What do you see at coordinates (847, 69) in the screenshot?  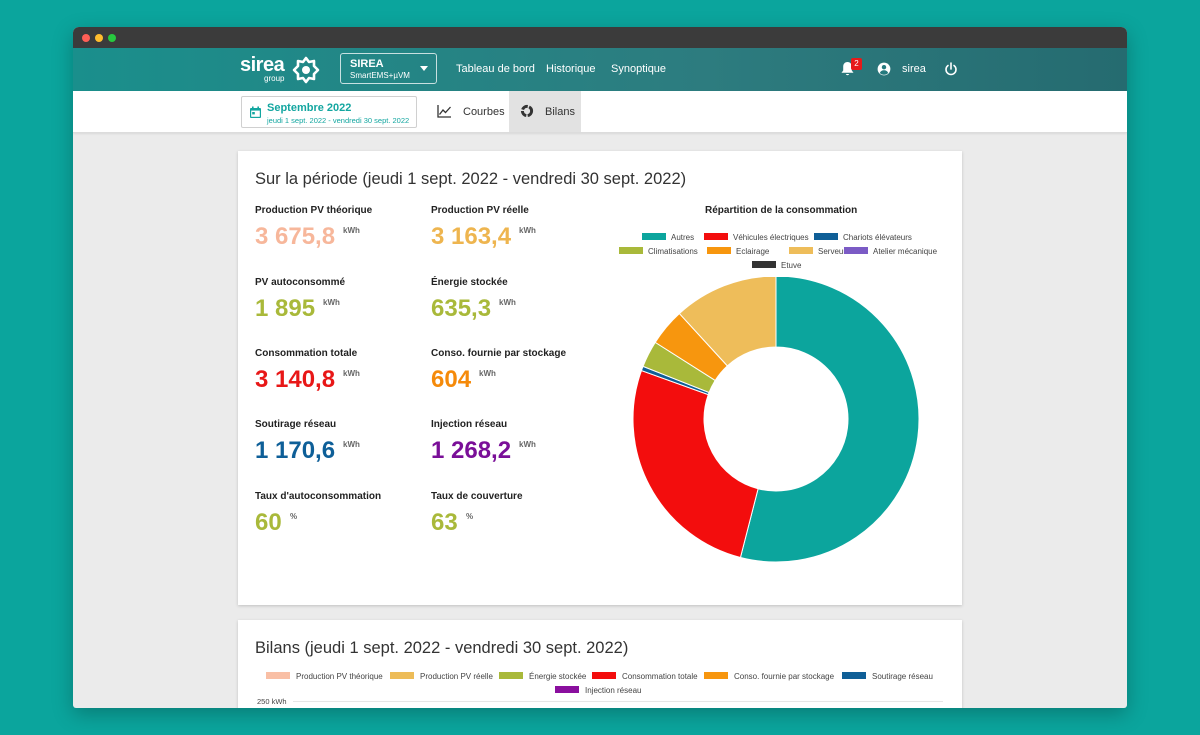 I see `bell-icon` at bounding box center [847, 69].